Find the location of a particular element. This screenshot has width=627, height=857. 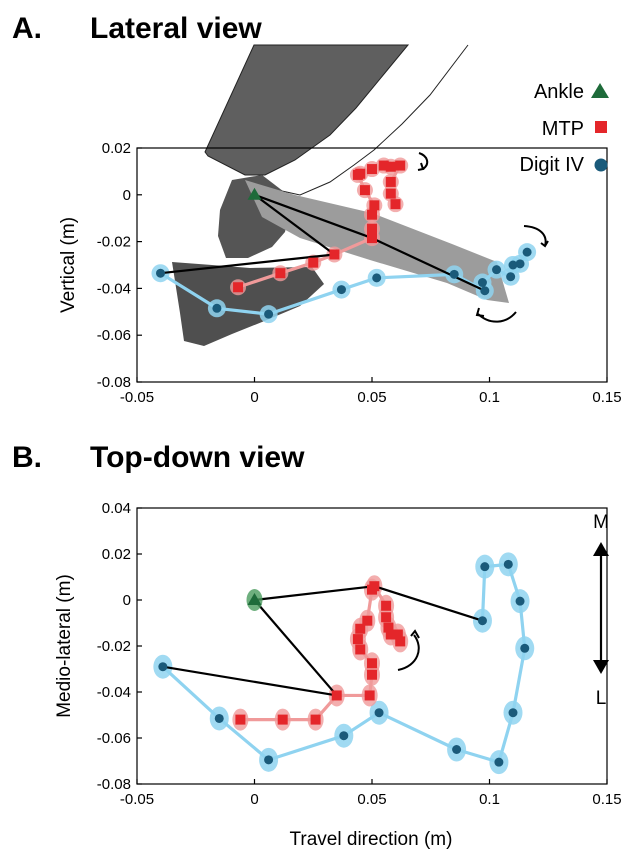

panel-a-xtick-label: 0.1 is located at coordinates (489, 397).